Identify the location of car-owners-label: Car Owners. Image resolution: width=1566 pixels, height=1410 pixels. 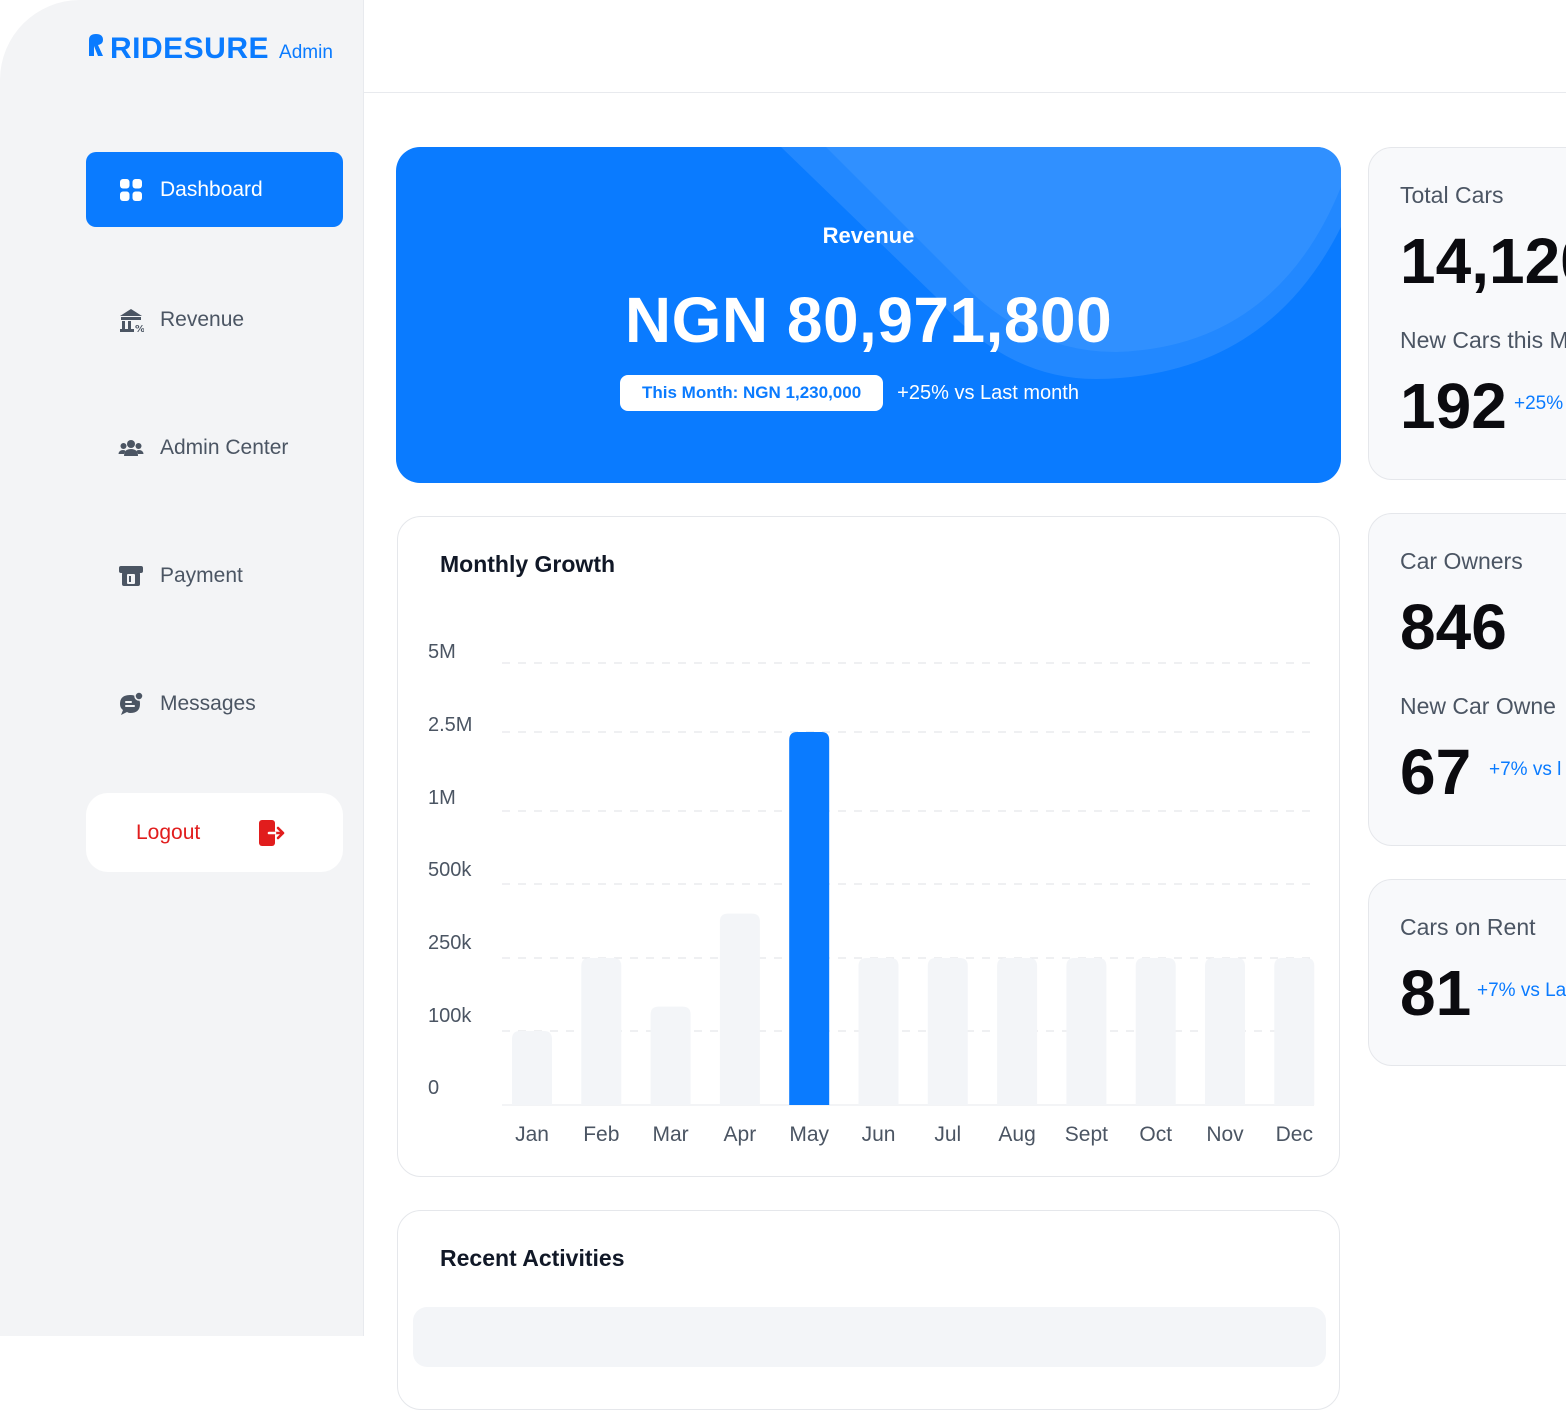
(1461, 561).